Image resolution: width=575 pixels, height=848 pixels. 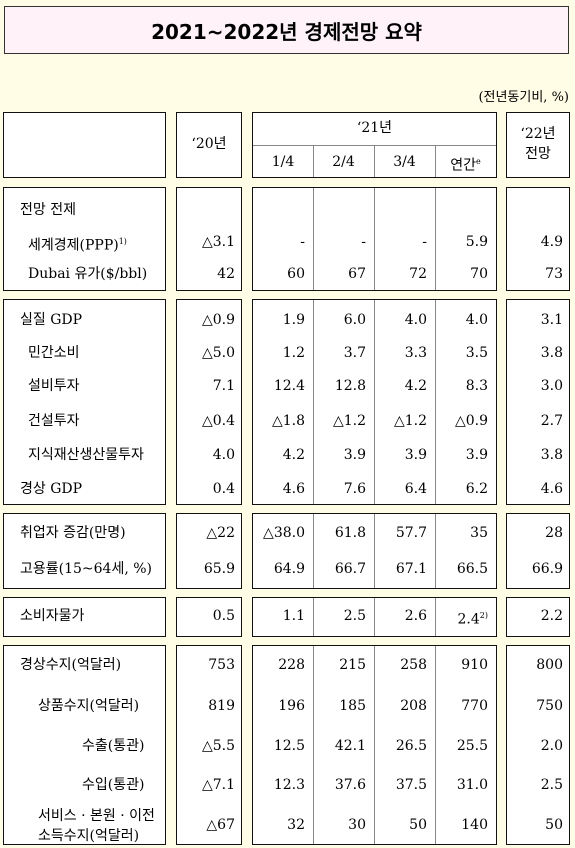 What do you see at coordinates (223, 386) in the screenshot?
I see `value-2020: 7.1` at bounding box center [223, 386].